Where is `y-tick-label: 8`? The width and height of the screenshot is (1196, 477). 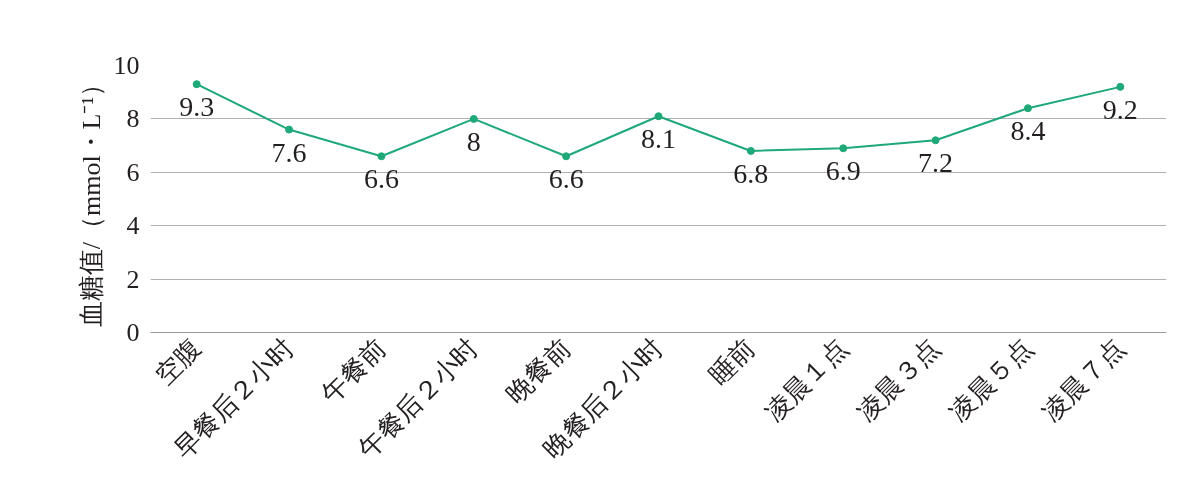 y-tick-label: 8 is located at coordinates (133, 119).